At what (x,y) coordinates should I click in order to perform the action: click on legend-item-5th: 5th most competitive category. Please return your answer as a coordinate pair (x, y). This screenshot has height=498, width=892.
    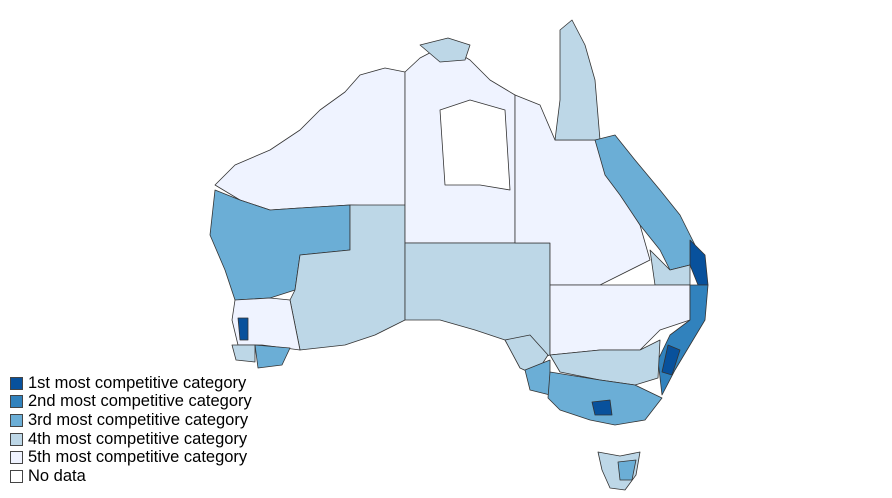
    Looking at the image, I should click on (131, 457).